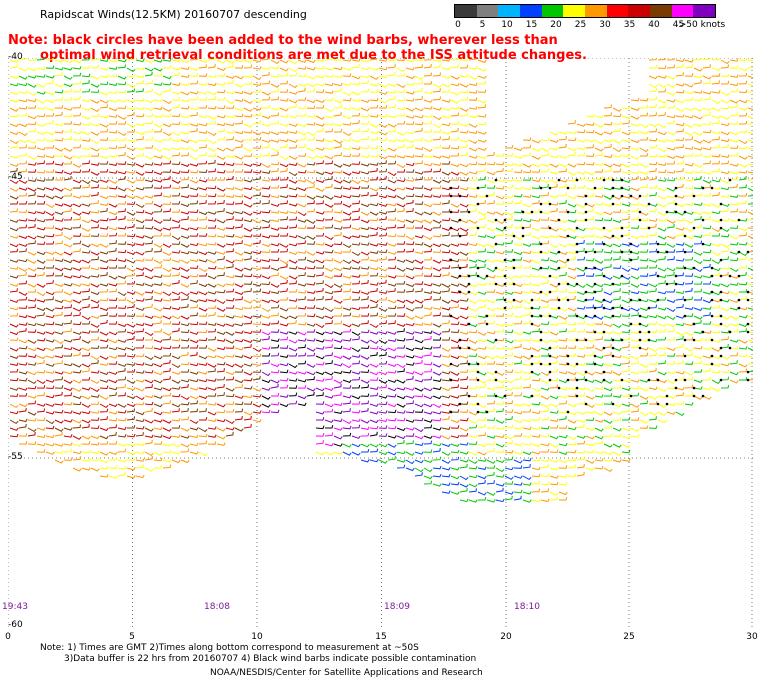 This screenshot has width=760, height=688. What do you see at coordinates (752, 637) in the screenshot?
I see `lon-label-30: 30` at bounding box center [752, 637].